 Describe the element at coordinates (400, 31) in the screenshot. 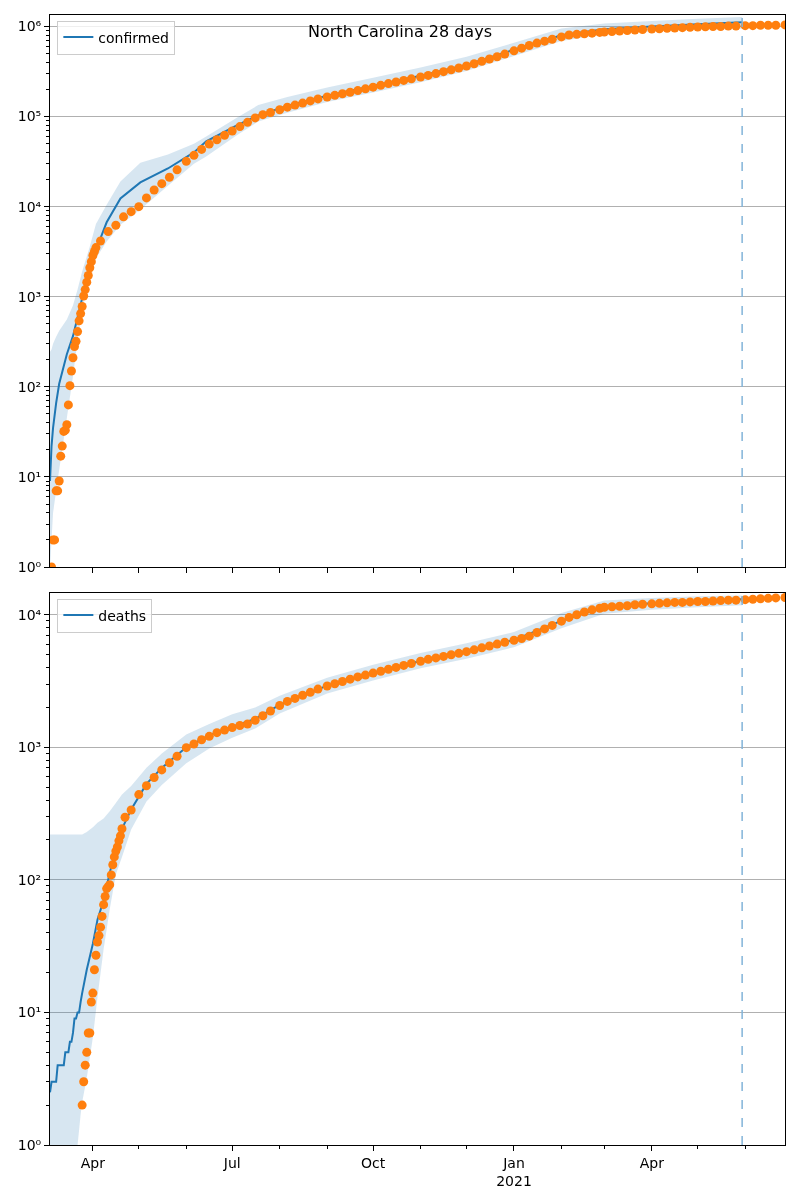

I see `text: North Carolina 28 days` at that location.